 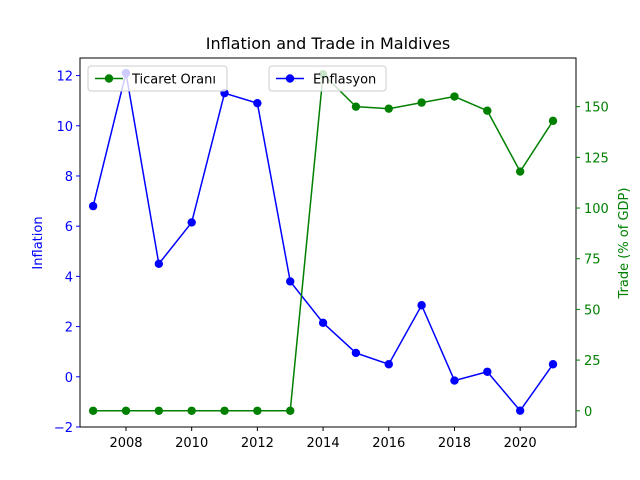 What do you see at coordinates (93, 410) in the screenshot?
I see `trade-point-2007` at bounding box center [93, 410].